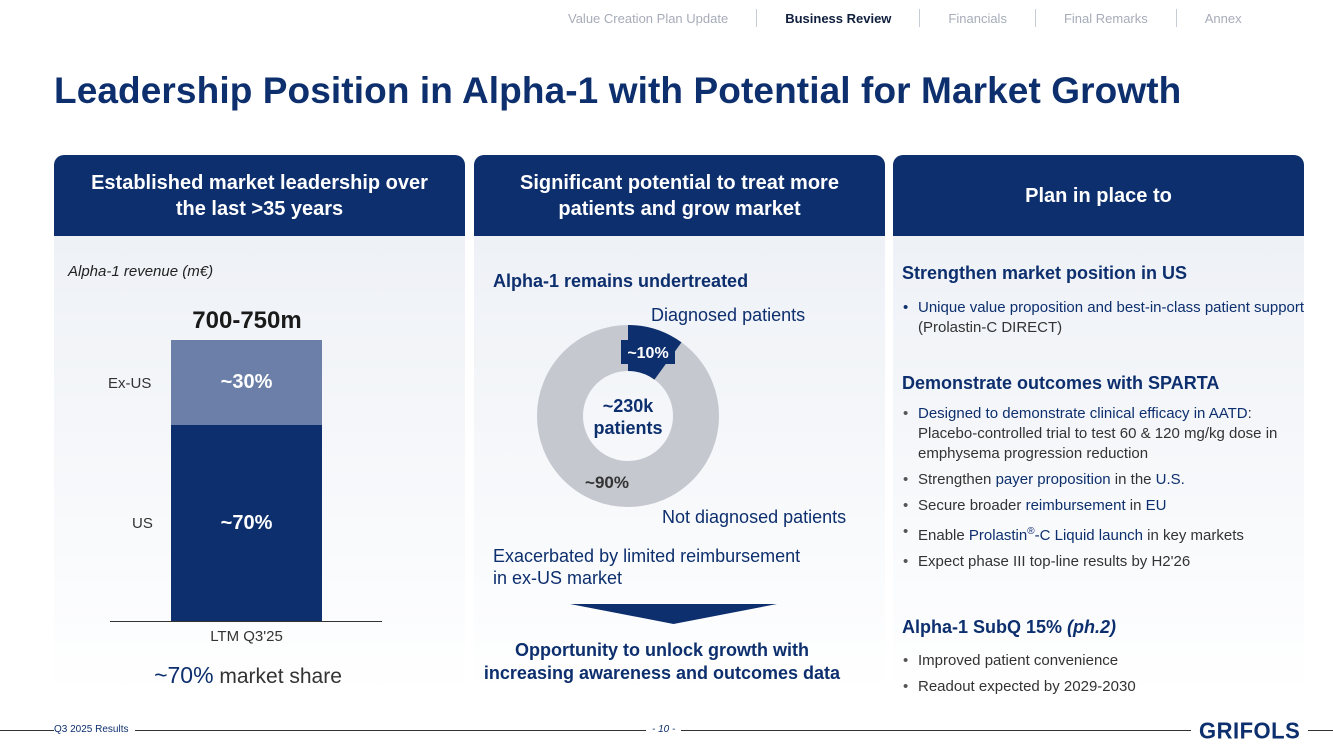  I want to click on market-share-text: market share, so click(277, 676).